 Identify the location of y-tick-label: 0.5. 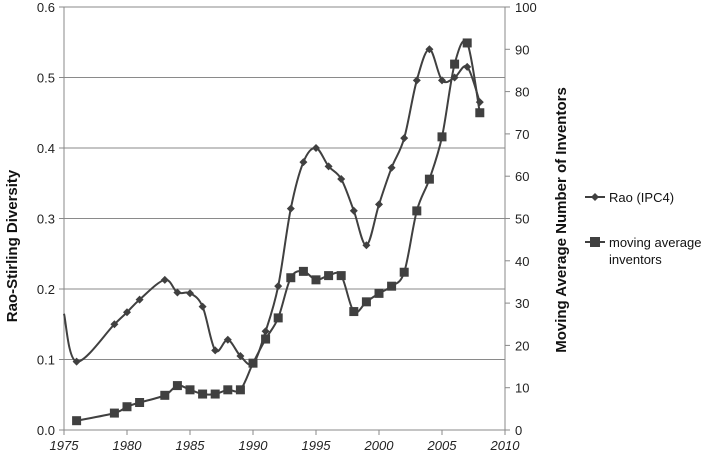
(46, 78).